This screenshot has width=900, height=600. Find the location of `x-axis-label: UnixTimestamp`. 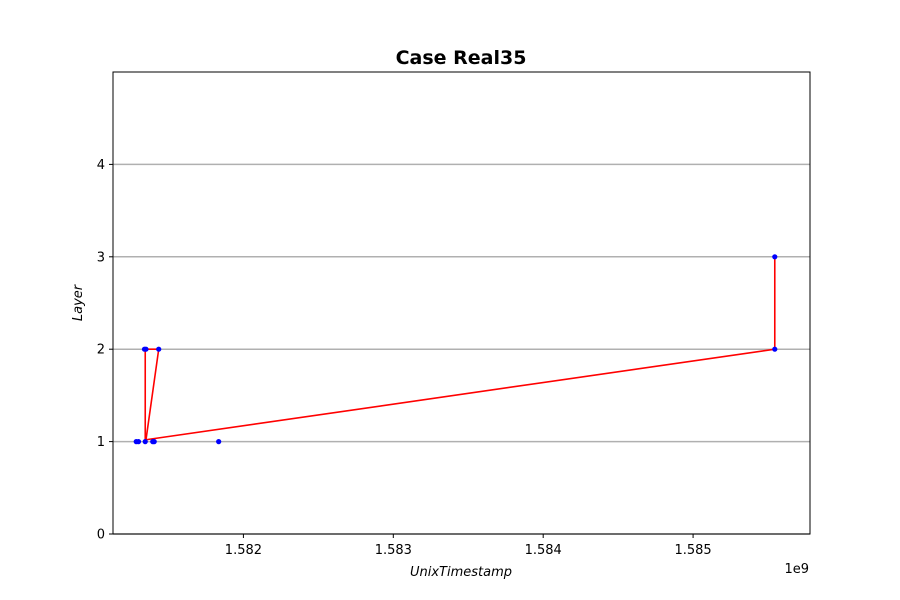

x-axis-label: UnixTimestamp is located at coordinates (461, 572).